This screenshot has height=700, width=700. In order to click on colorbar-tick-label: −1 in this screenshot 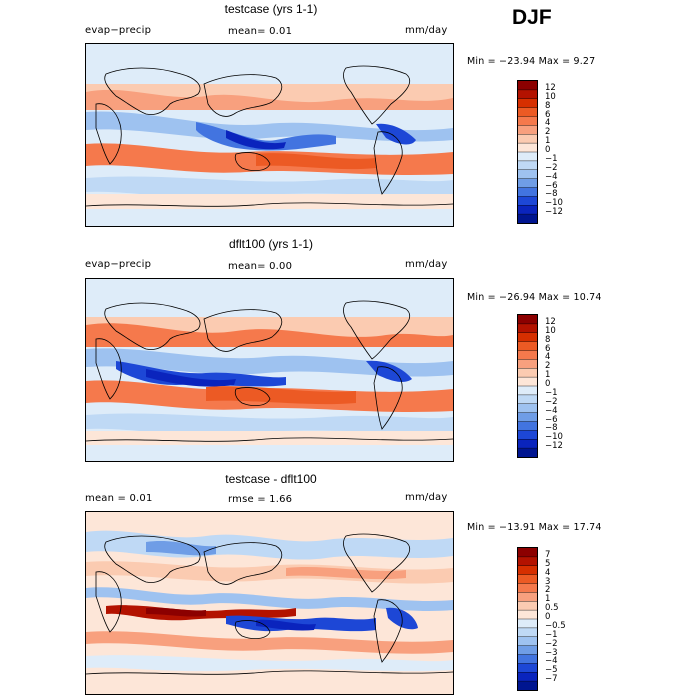, I will do `click(551, 158)`.